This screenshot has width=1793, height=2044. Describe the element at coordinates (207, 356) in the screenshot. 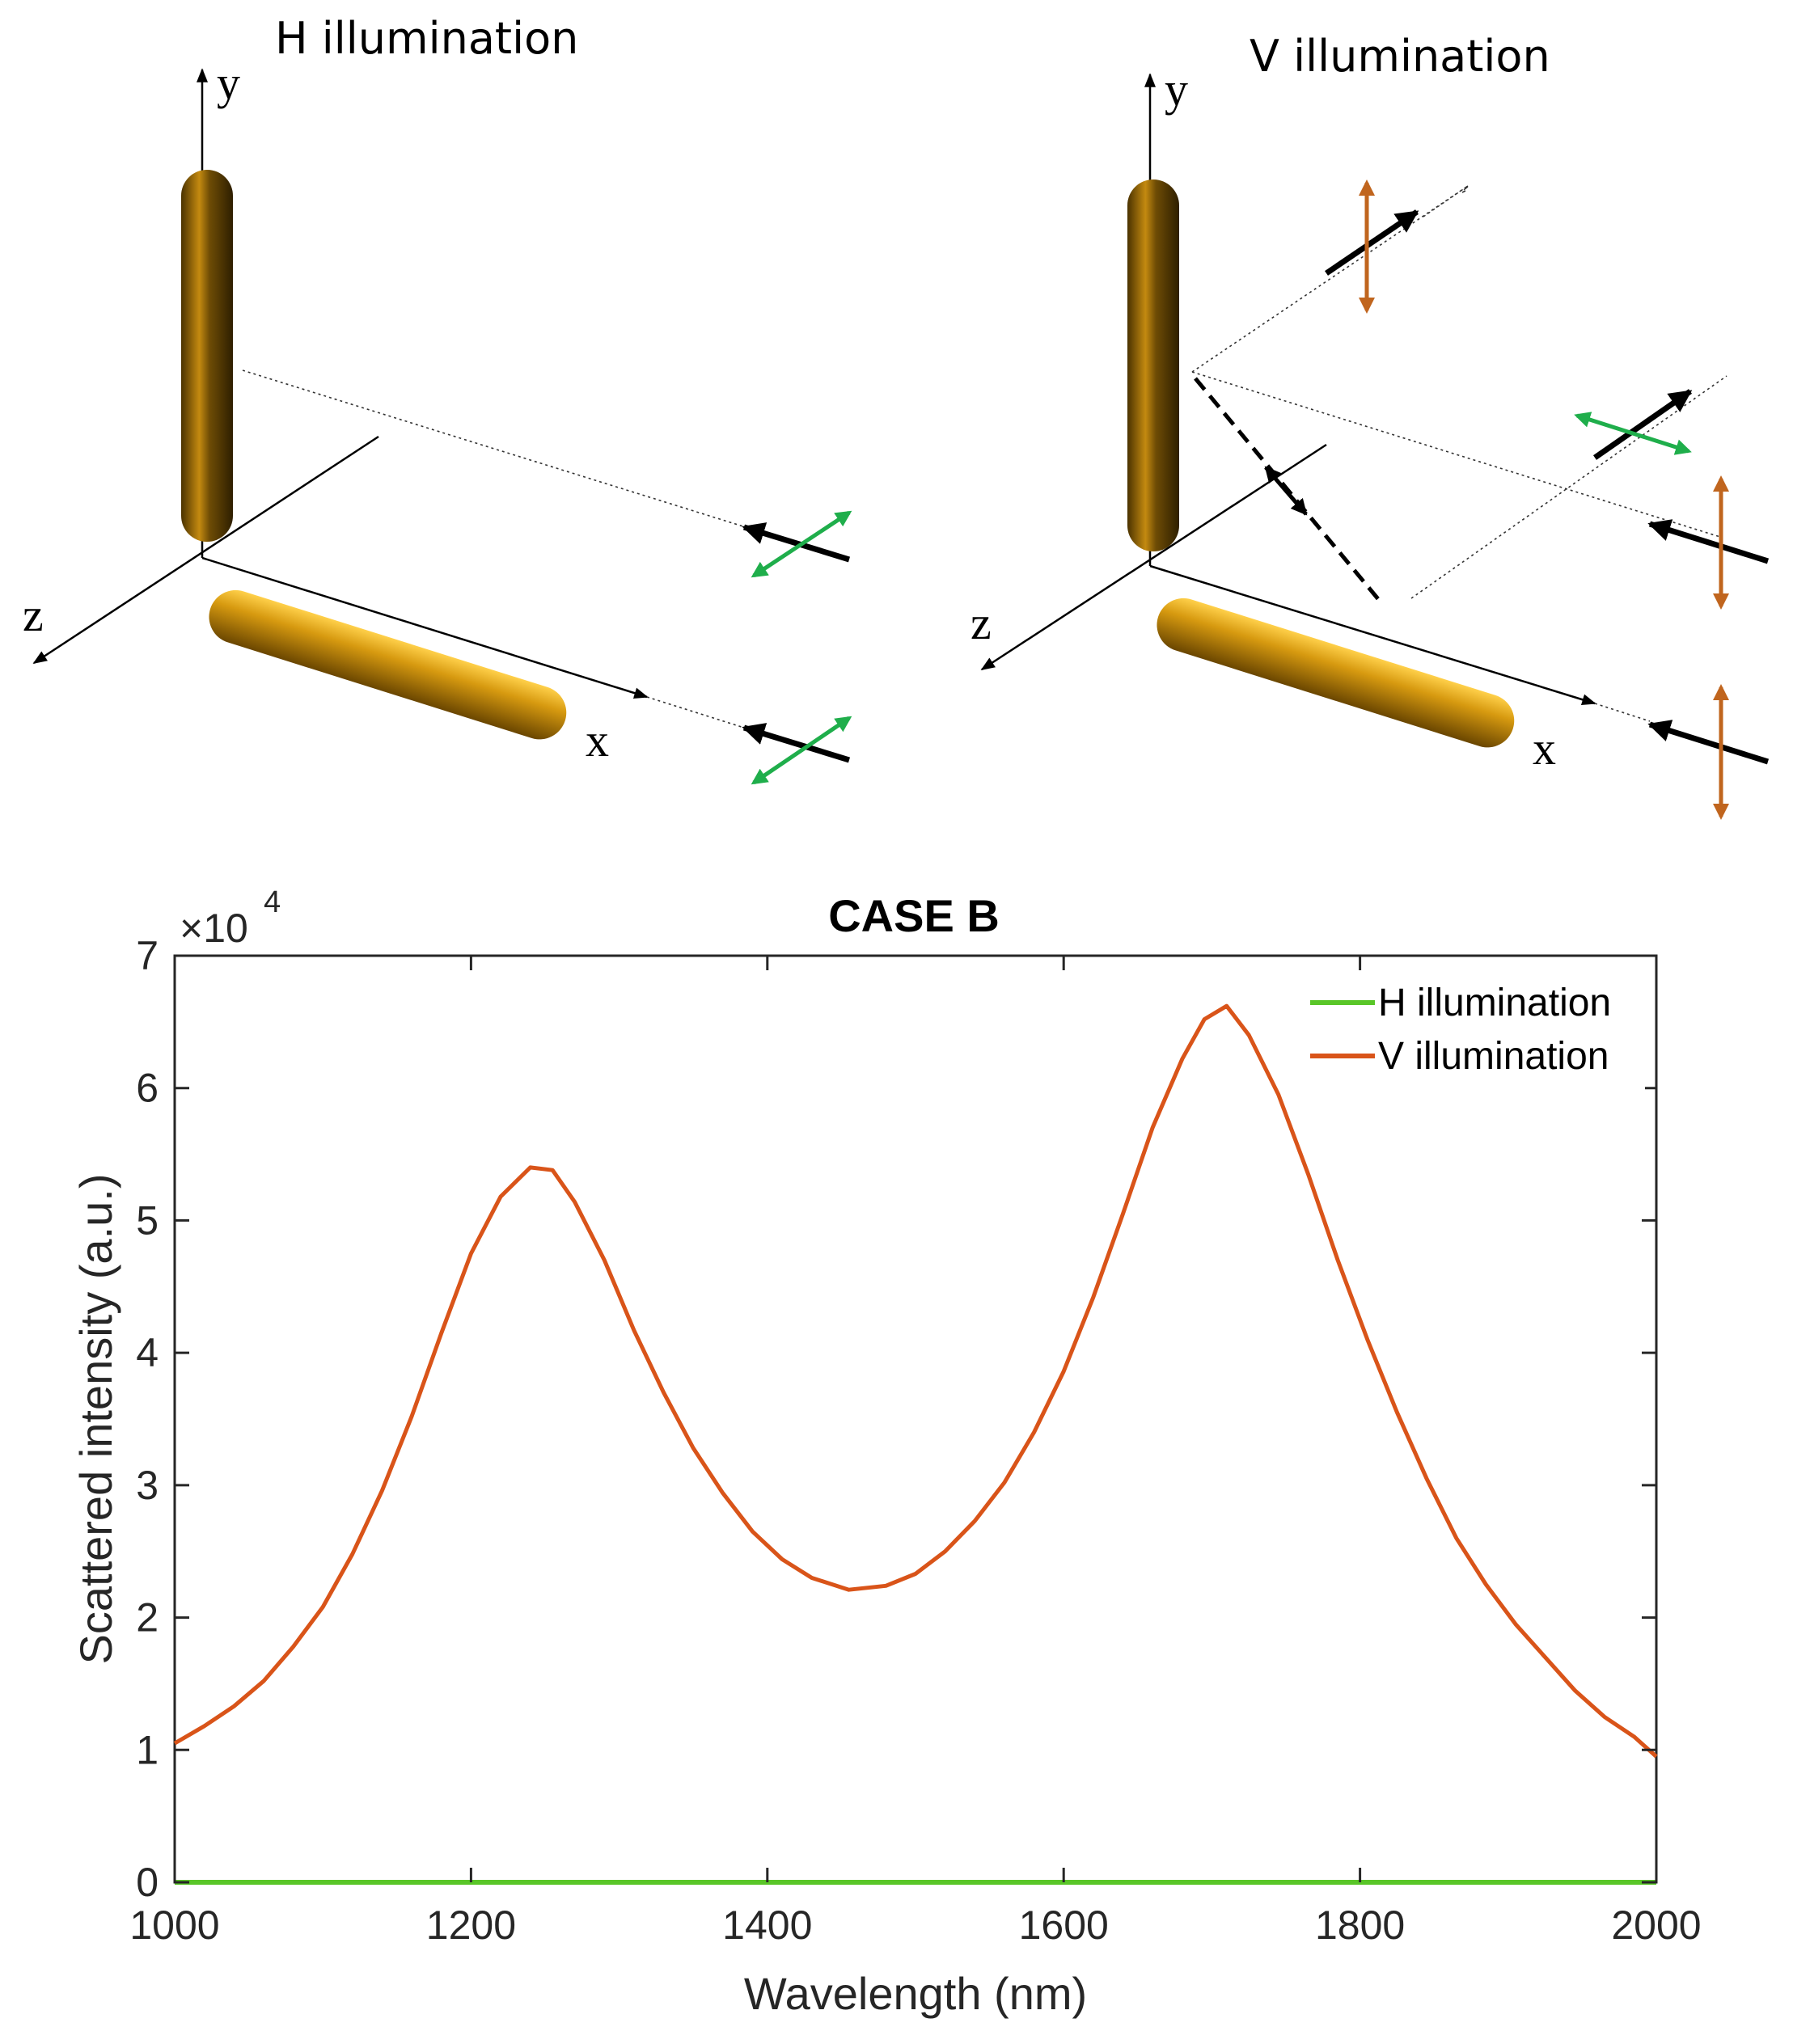

I see `vertical-rod` at that location.